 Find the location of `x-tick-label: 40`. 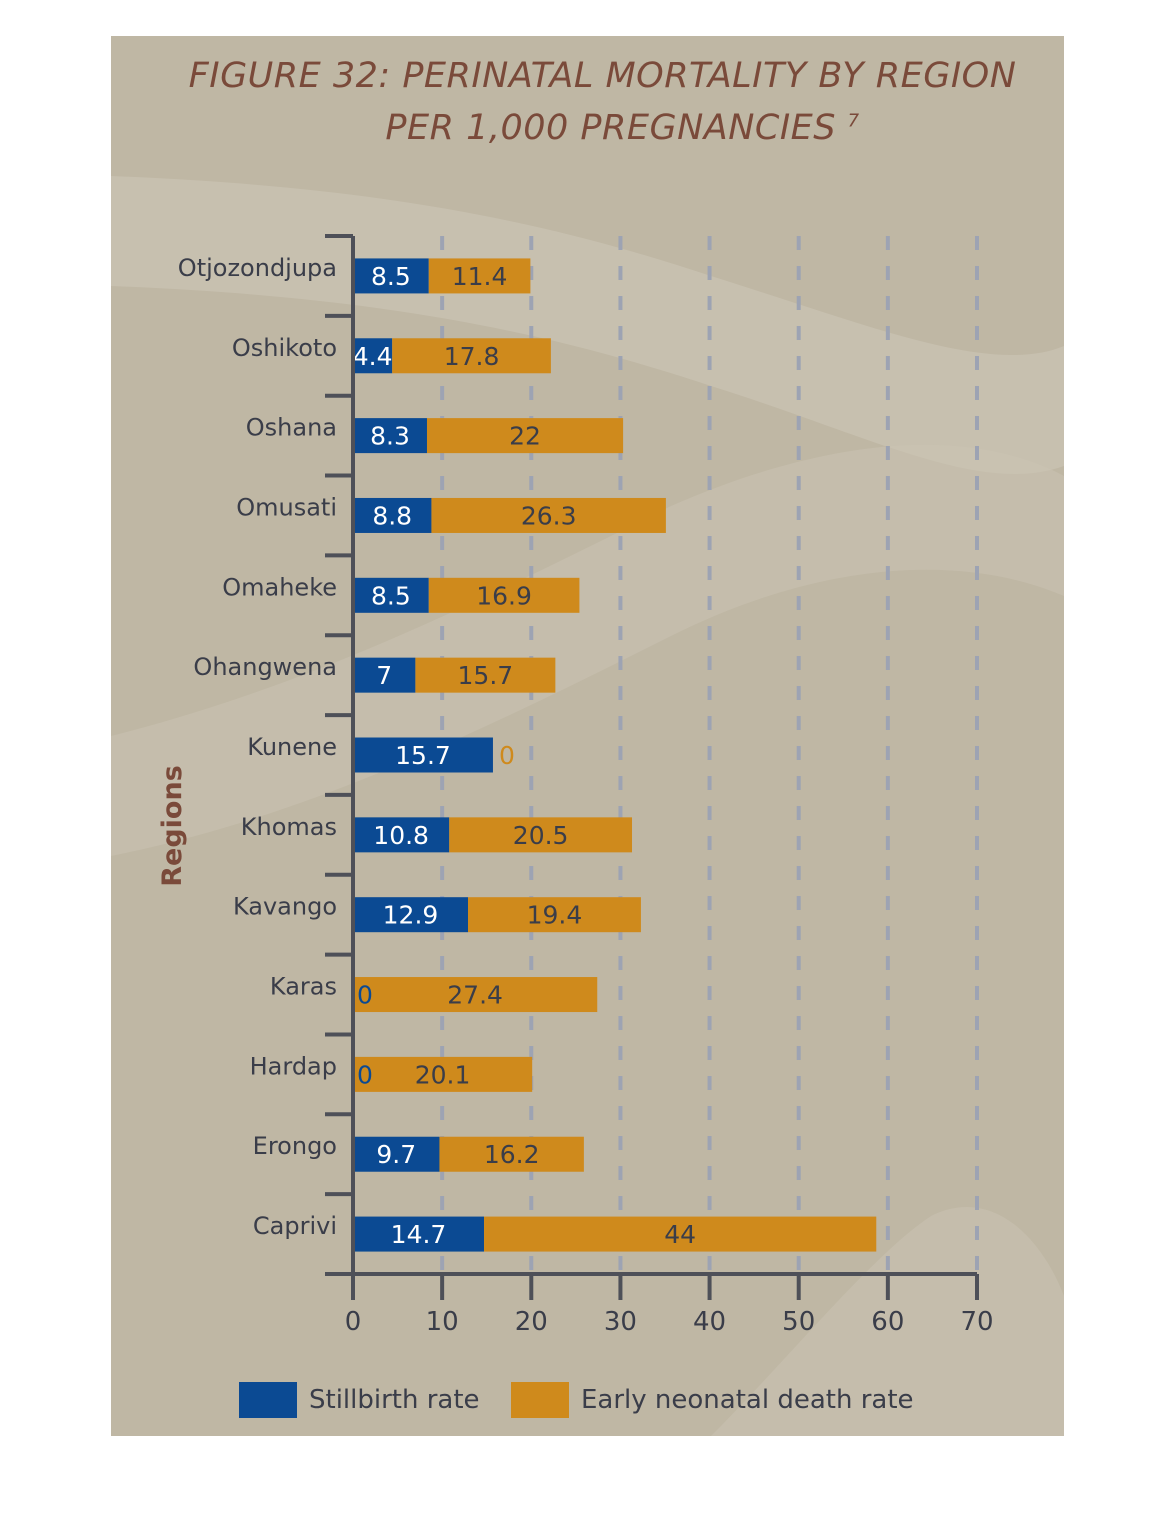

x-tick-label: 40 is located at coordinates (709, 1322).